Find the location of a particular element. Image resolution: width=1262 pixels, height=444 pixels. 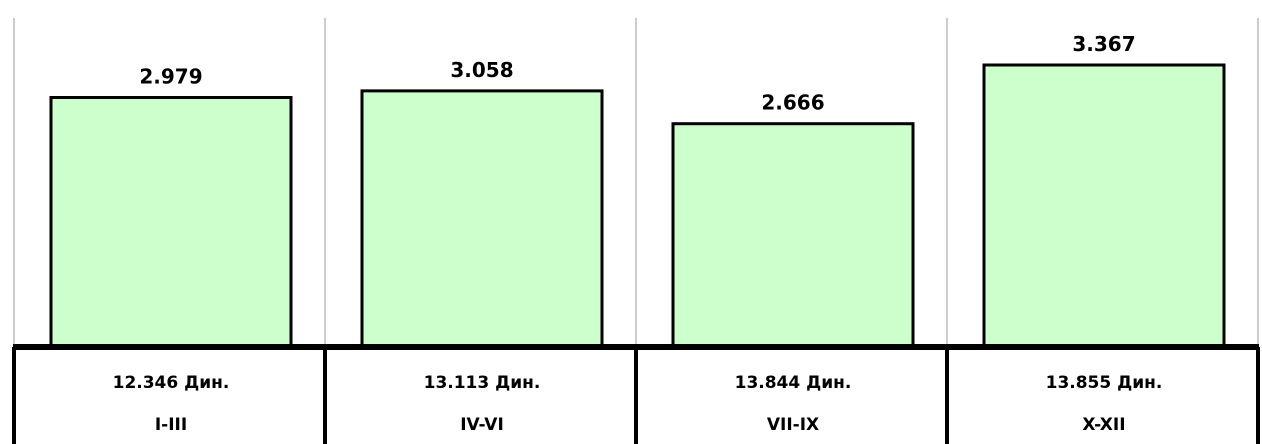

secondary-label: 13.113 Дин. is located at coordinates (482, 383).